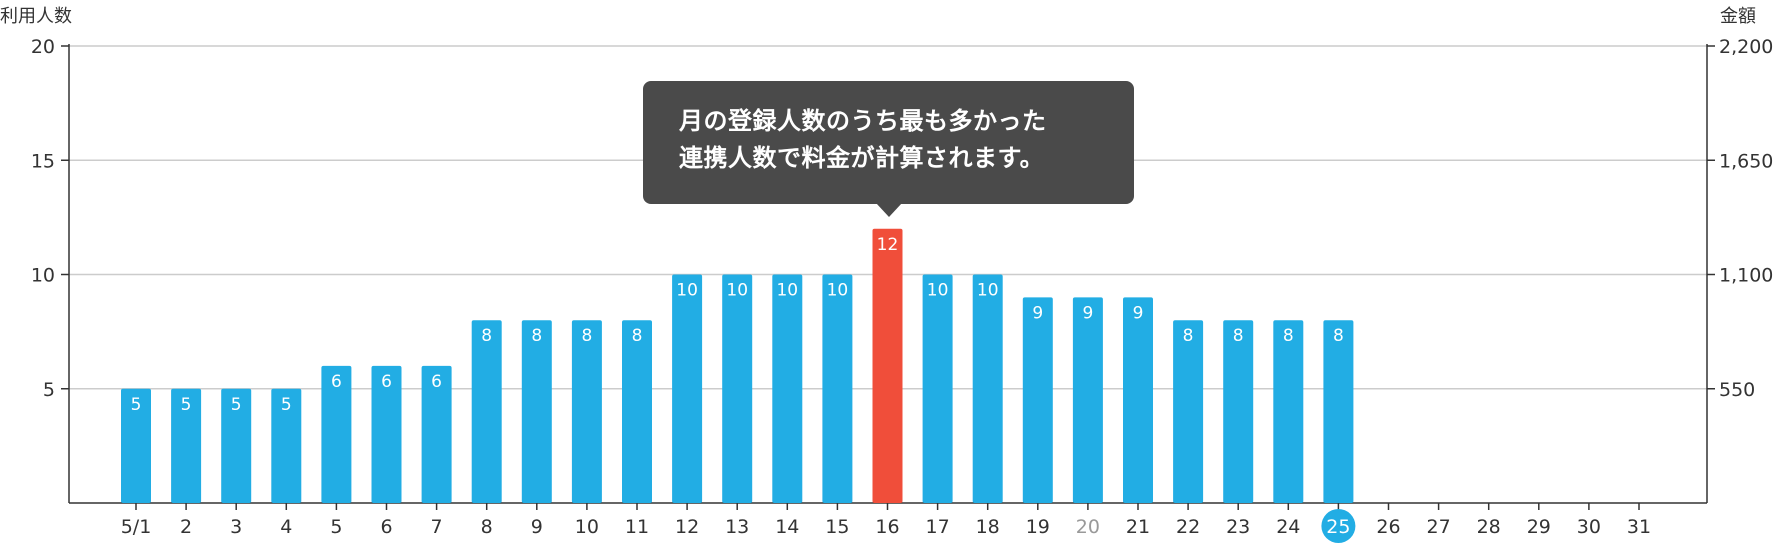 This screenshot has height=544, width=1780. What do you see at coordinates (1288, 527) in the screenshot?
I see `x-tick-label: 24` at bounding box center [1288, 527].